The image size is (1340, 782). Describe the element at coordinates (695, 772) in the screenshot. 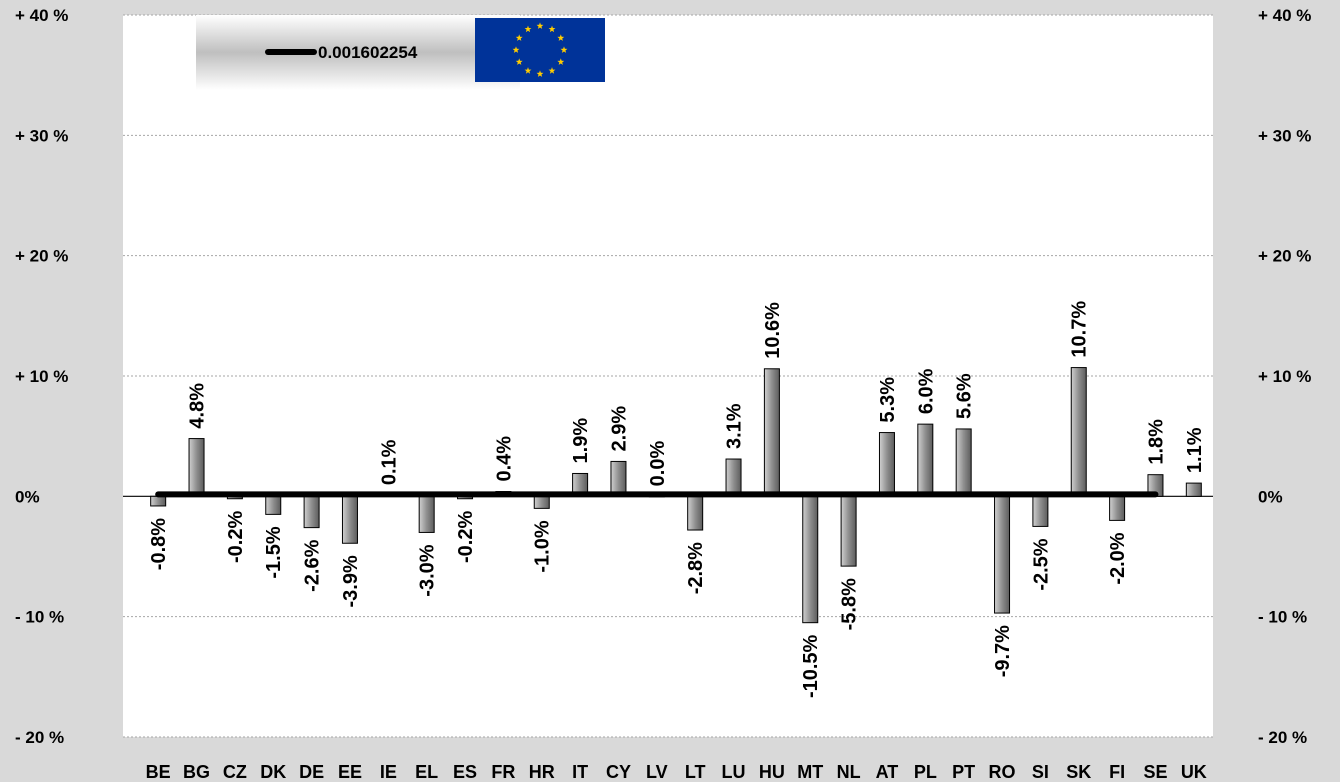

I see `x-tick-label-lt: LT` at that location.